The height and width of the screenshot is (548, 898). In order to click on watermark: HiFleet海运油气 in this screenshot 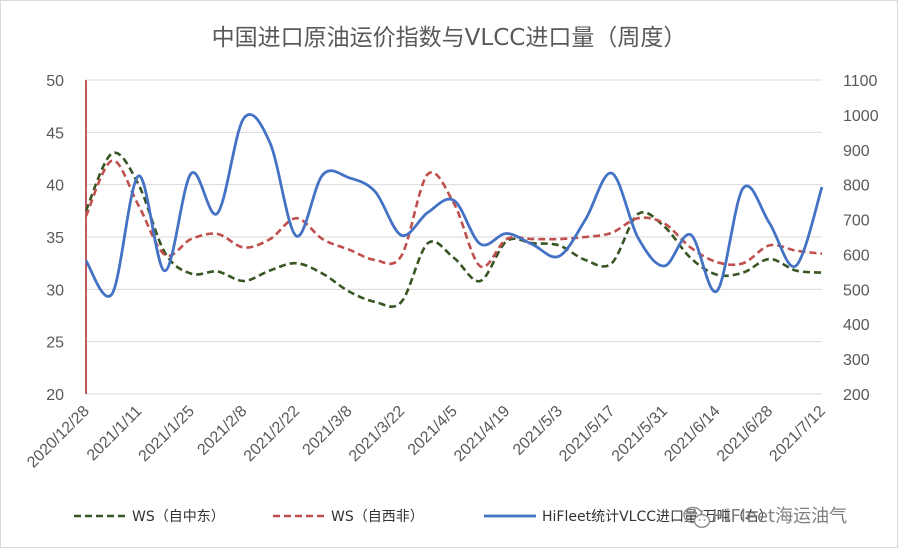, I will do `click(765, 517)`.